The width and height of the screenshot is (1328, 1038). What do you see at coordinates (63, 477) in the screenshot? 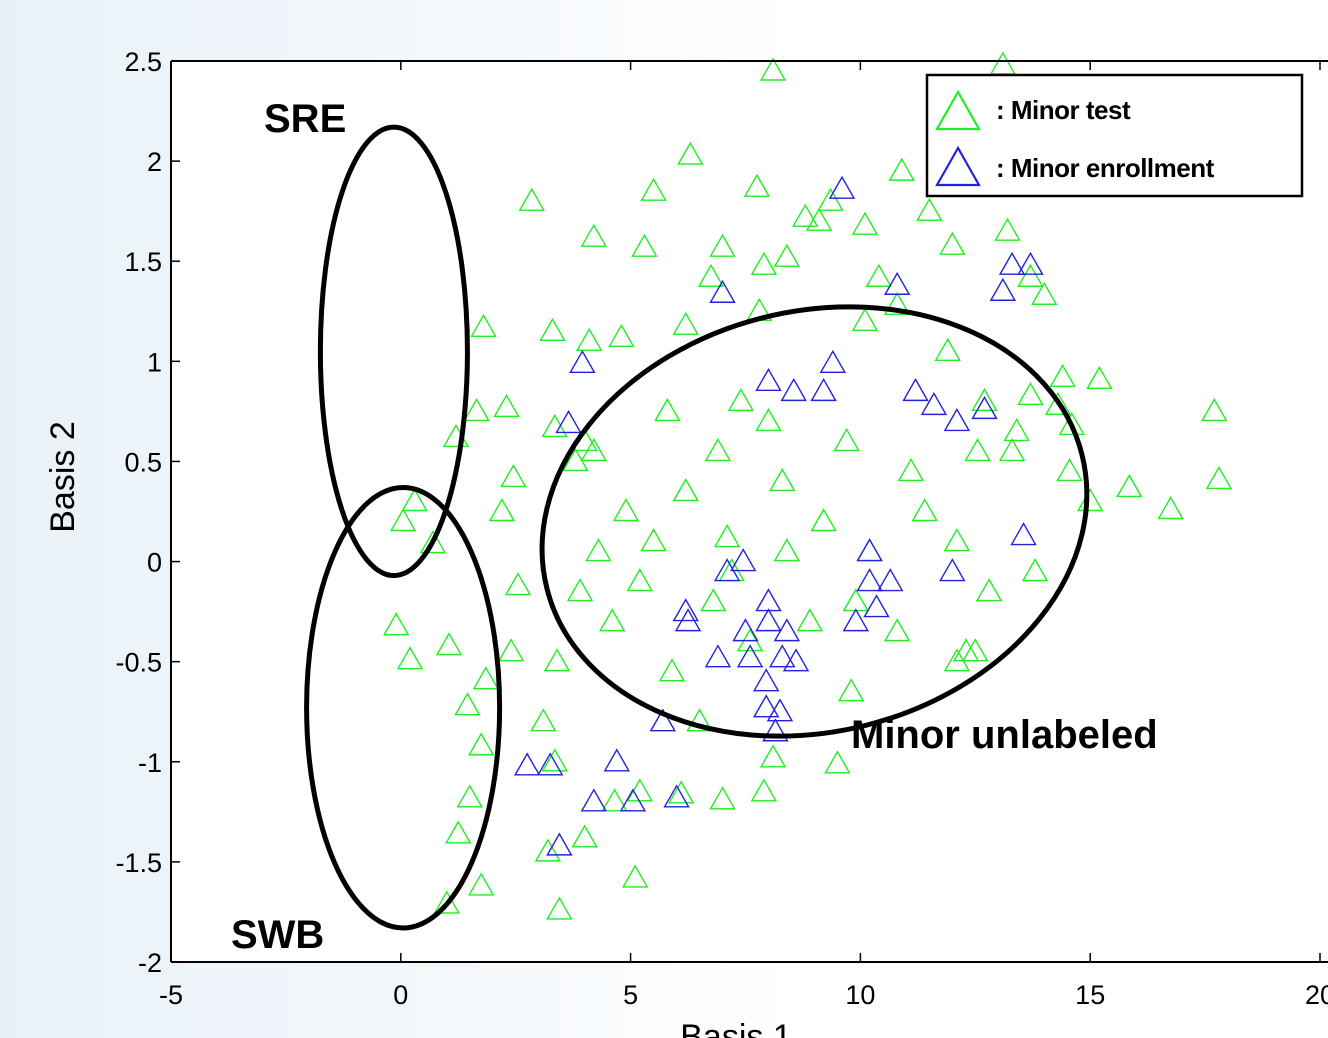
I see `y-axis-title: Basis 2` at bounding box center [63, 477].